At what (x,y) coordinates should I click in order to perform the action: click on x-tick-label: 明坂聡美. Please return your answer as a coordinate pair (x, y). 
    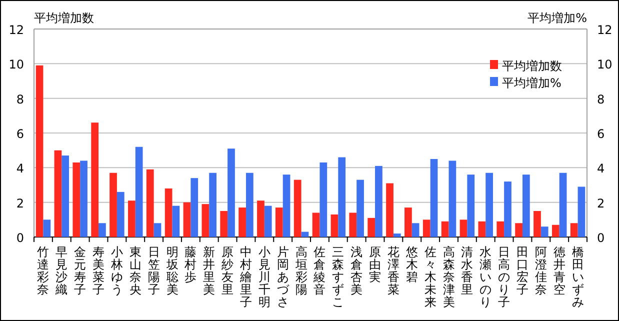
    Looking at the image, I should click on (171, 270).